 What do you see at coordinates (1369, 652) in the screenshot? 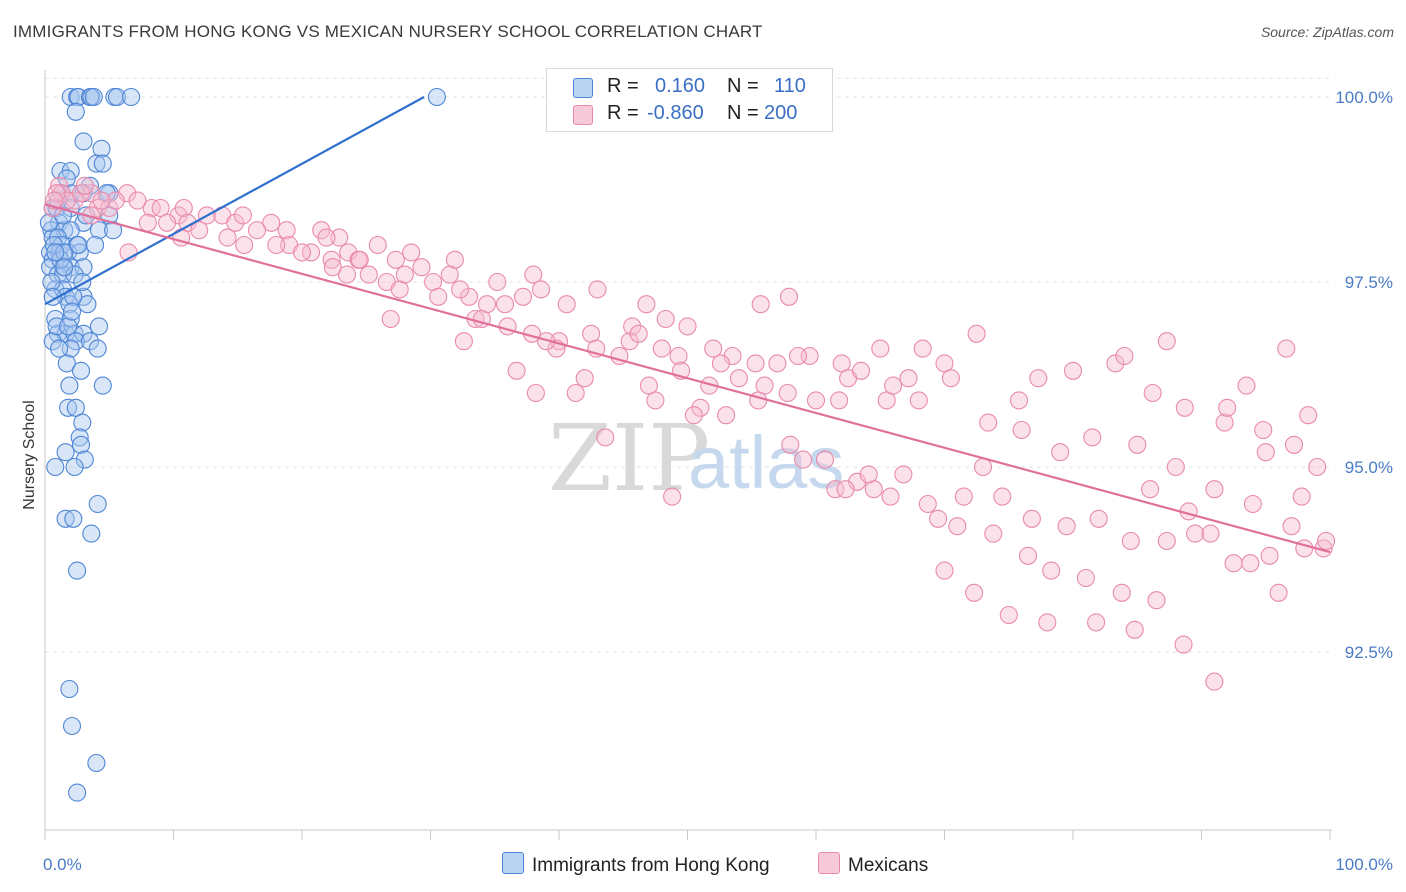
I see `y-tick-label: 92.5%` at bounding box center [1369, 652].